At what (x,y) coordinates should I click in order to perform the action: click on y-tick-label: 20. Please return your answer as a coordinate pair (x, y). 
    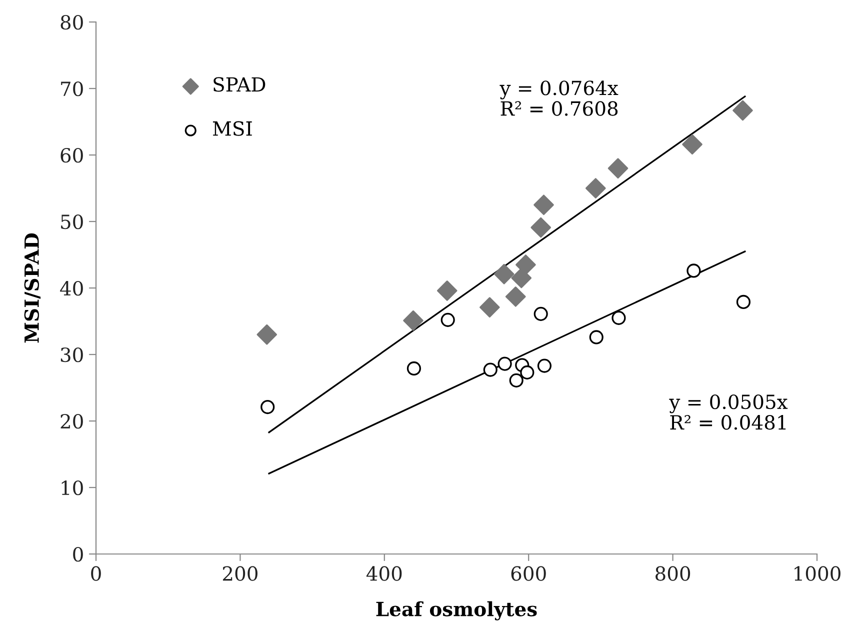
    Looking at the image, I should click on (71, 421).